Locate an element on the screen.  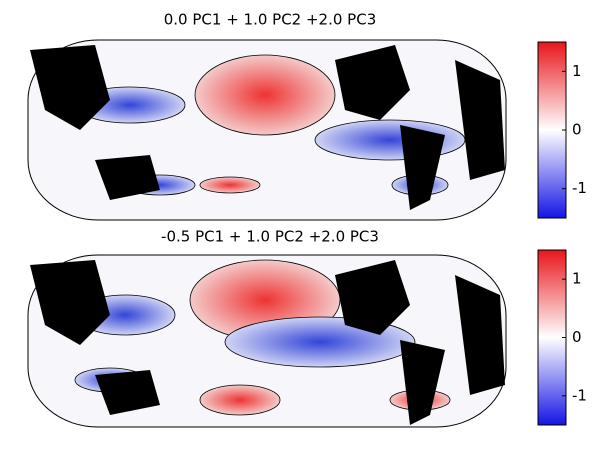
panel-title: 0.0 PC1 + 1.0 PC2 +2.0 PC3 is located at coordinates (270, 20).